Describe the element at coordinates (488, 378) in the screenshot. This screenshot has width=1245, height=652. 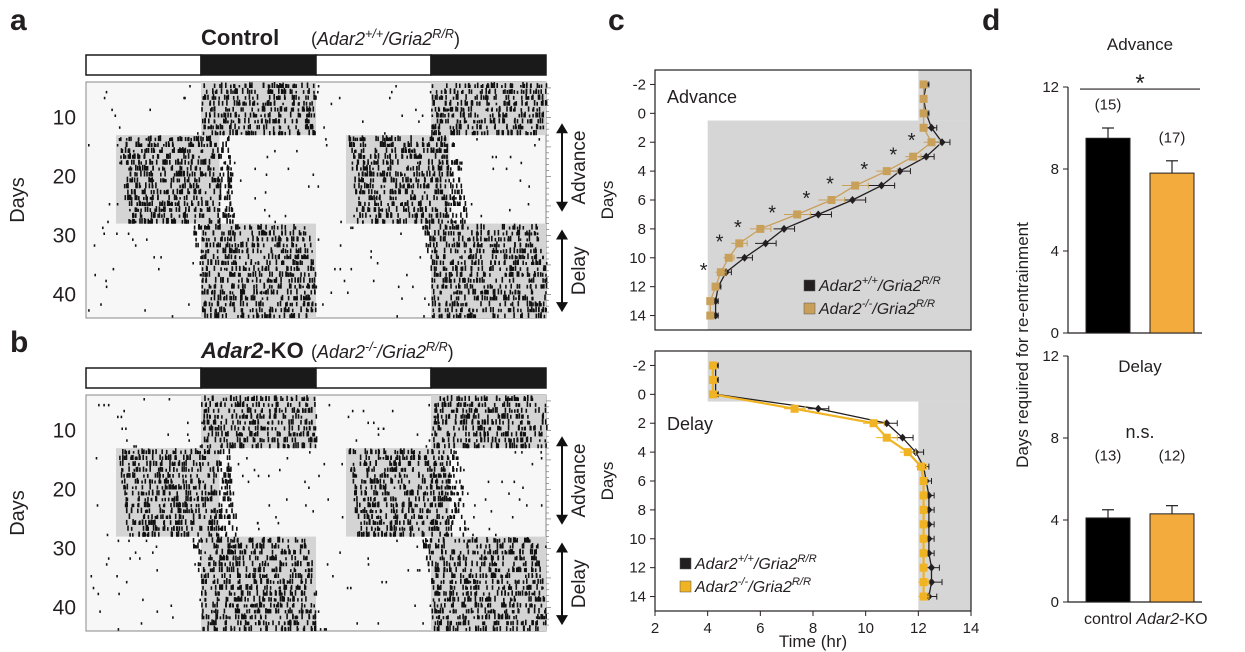
I see `ld-bar-dark` at that location.